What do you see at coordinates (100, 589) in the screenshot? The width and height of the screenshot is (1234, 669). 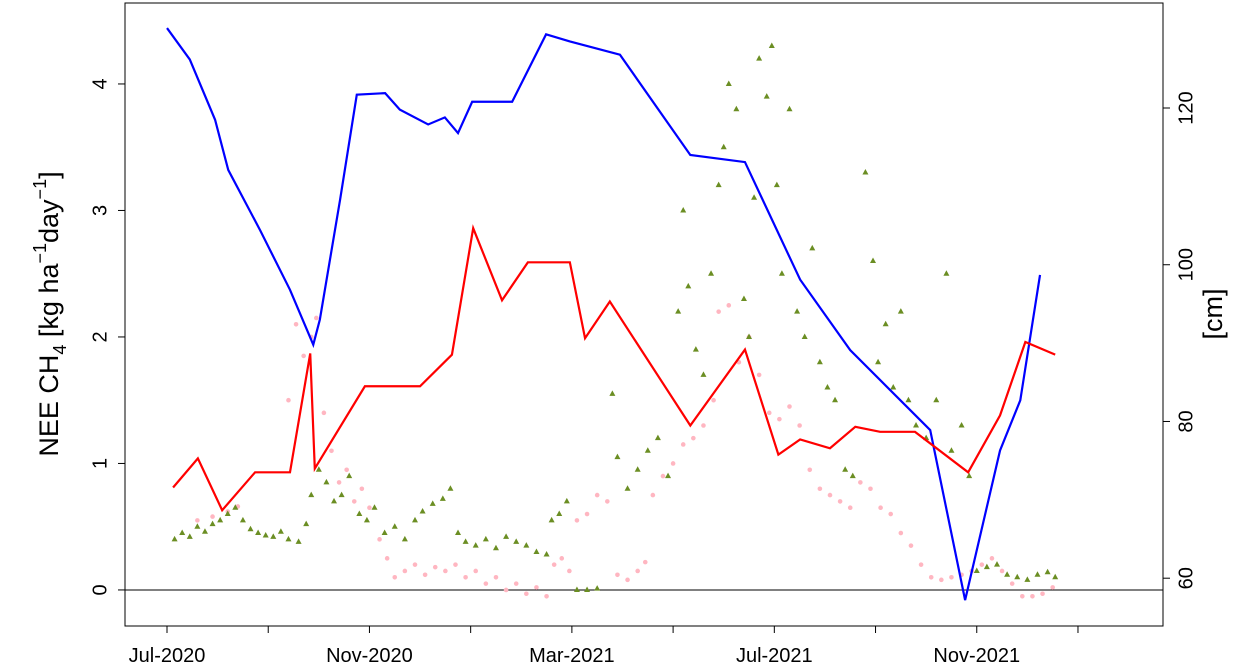 I see `y-tick-label: 0` at bounding box center [100, 589].